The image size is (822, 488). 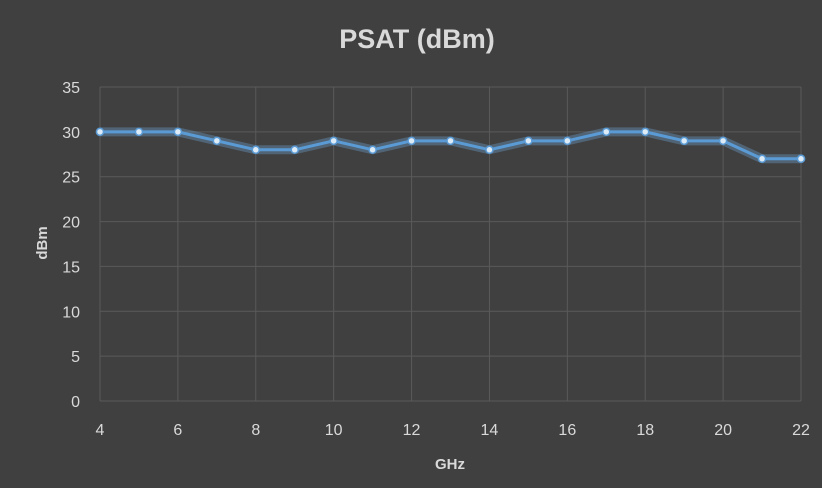 I want to click on y-tick-label: 5, so click(x=75, y=357).